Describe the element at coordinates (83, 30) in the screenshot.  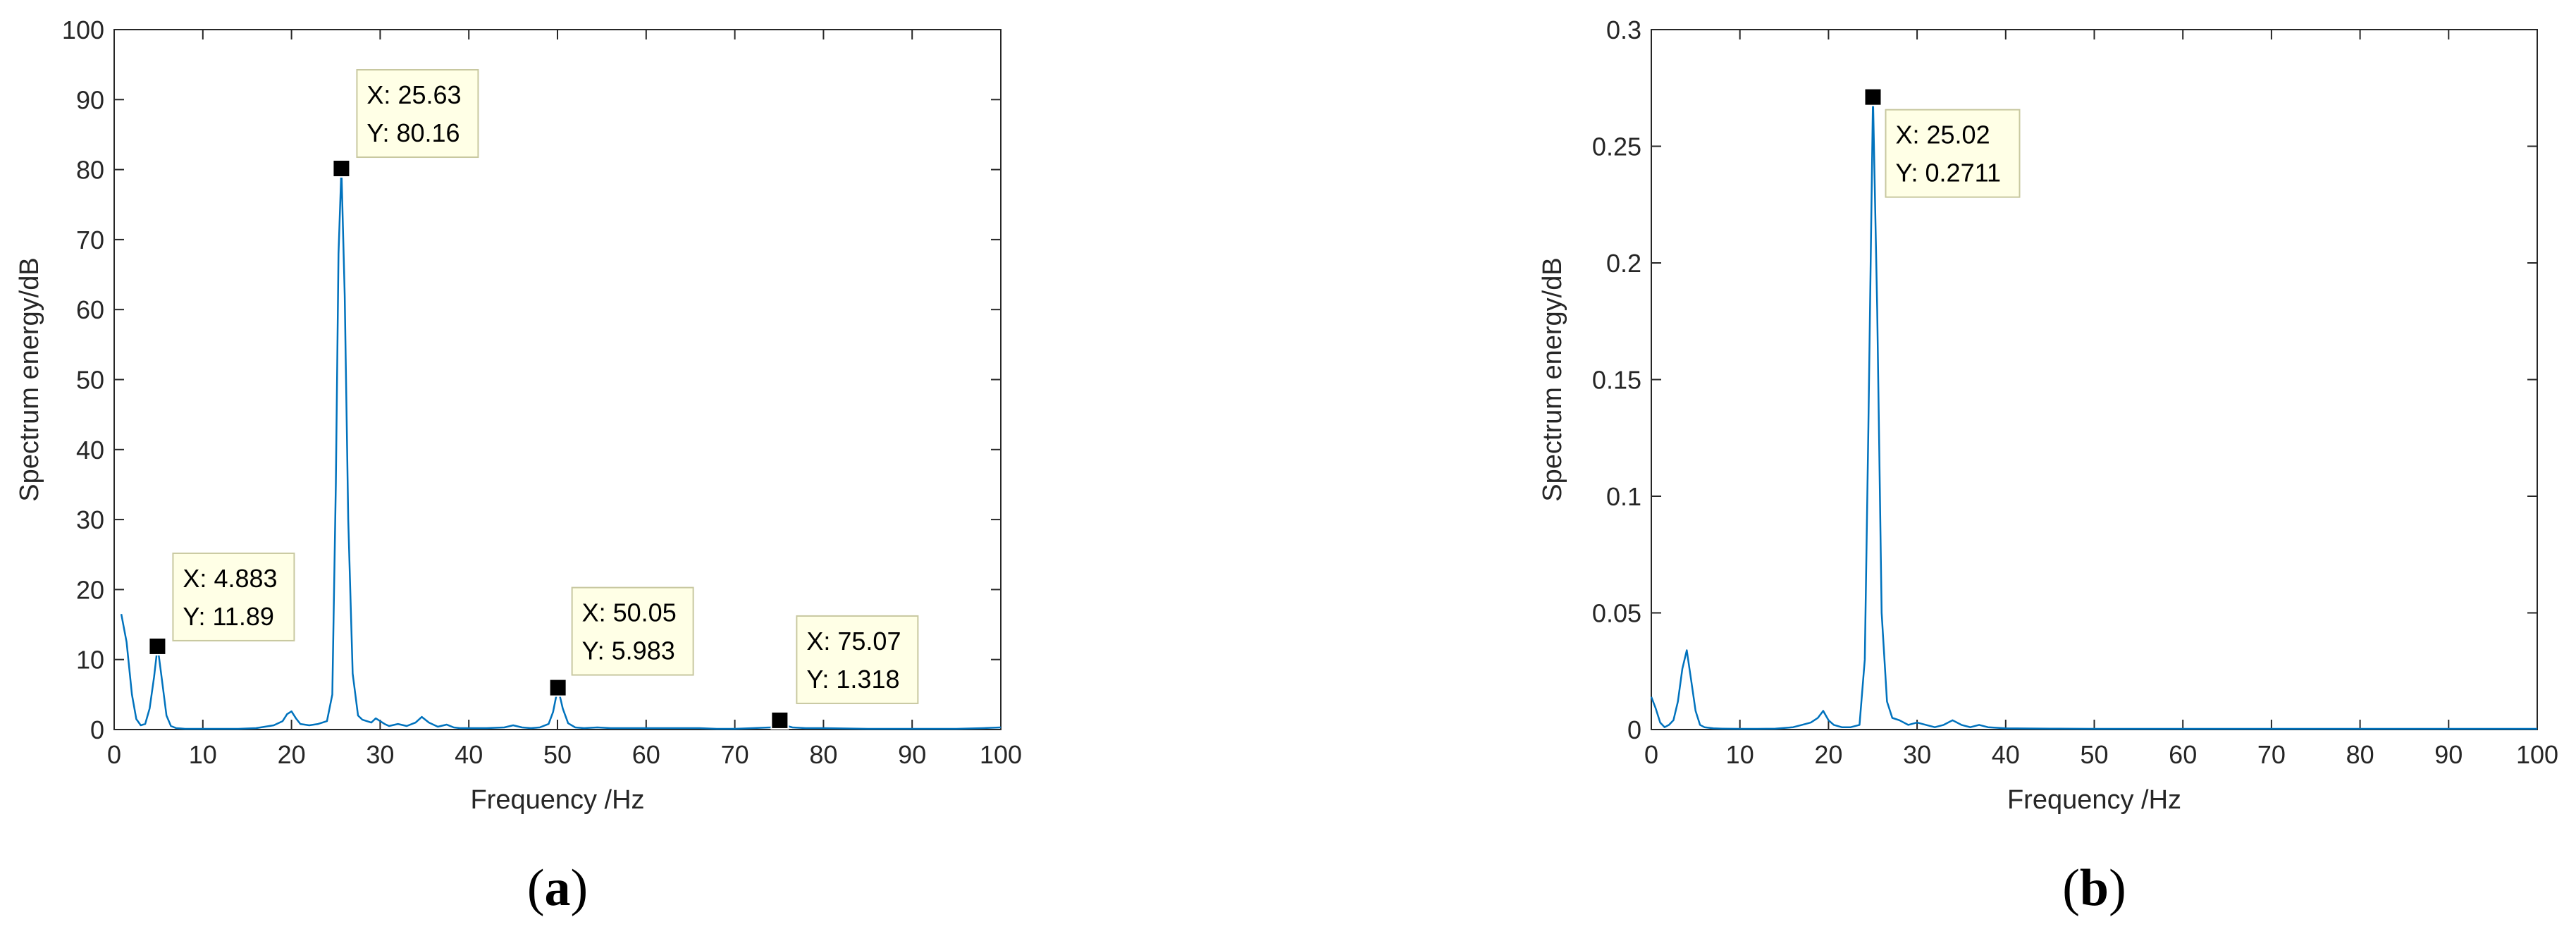
I see `y-tick-label: 100` at that location.